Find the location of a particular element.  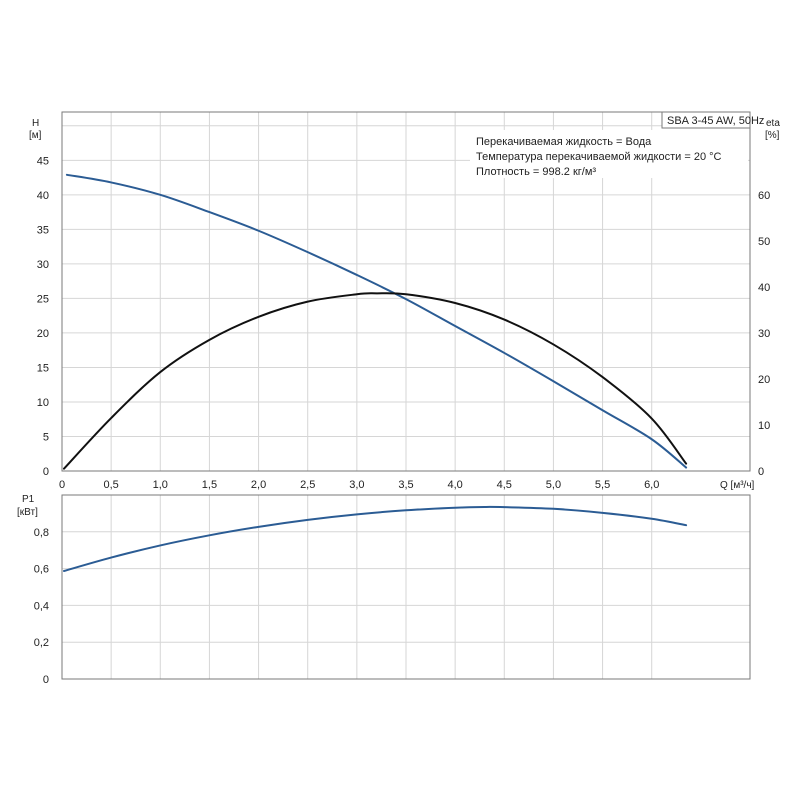

x-tick-label: 3,5 is located at coordinates (405, 485).